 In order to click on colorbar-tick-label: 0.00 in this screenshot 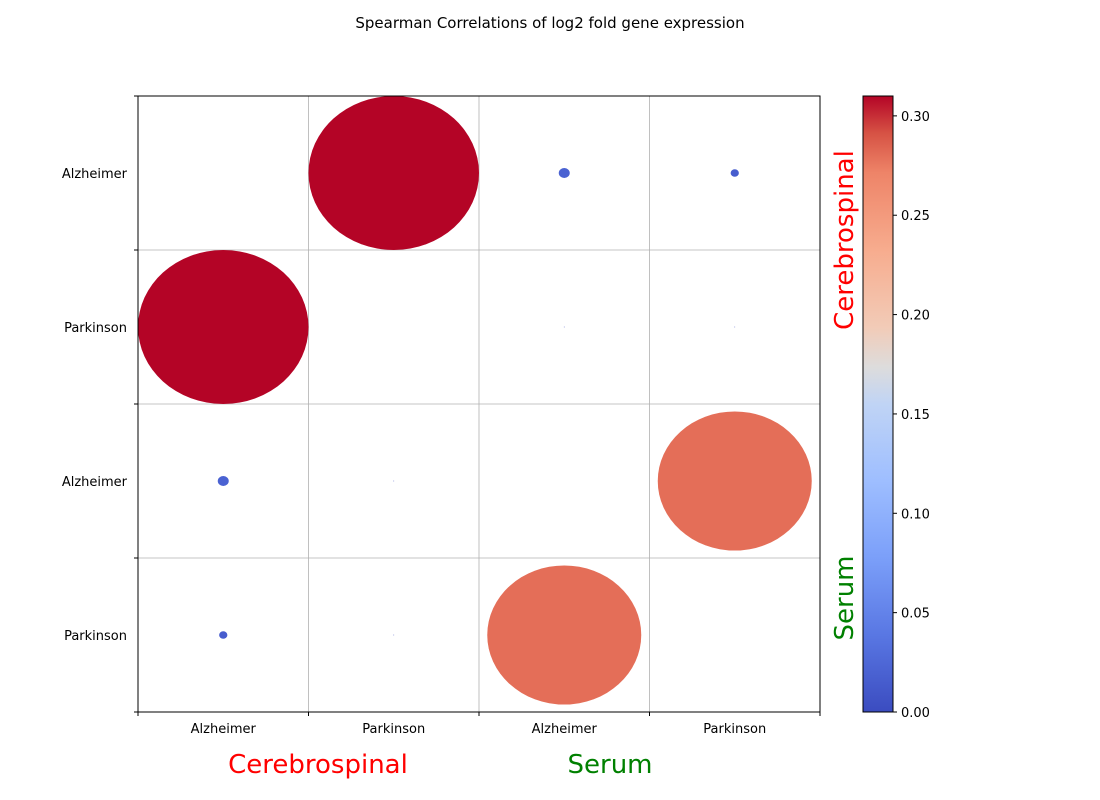, I will do `click(915, 713)`.